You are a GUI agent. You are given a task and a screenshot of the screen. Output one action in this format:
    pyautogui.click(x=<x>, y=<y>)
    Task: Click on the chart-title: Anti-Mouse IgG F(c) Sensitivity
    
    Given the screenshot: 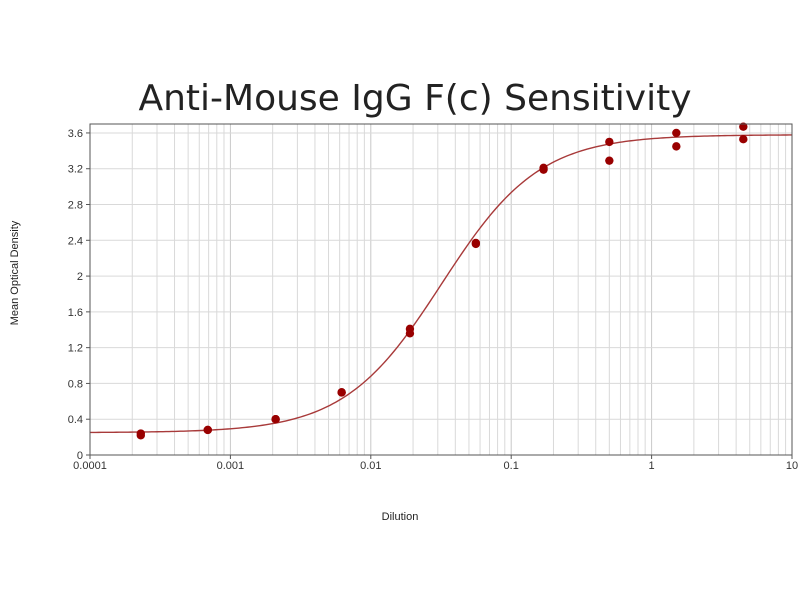 What is the action you would take?
    pyautogui.click(x=414, y=98)
    